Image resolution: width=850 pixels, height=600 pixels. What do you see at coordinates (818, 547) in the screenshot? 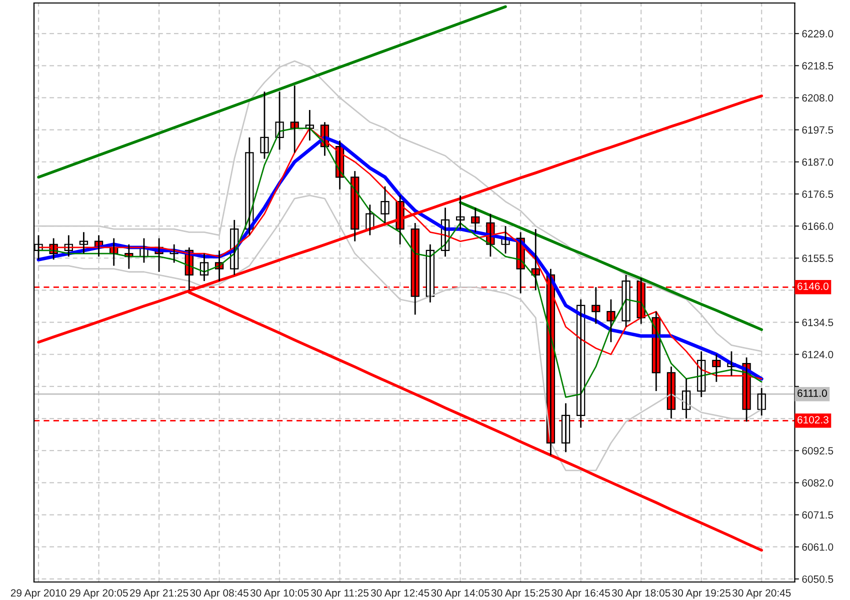
I see `y-tick-label: 6061.0` at bounding box center [818, 547].